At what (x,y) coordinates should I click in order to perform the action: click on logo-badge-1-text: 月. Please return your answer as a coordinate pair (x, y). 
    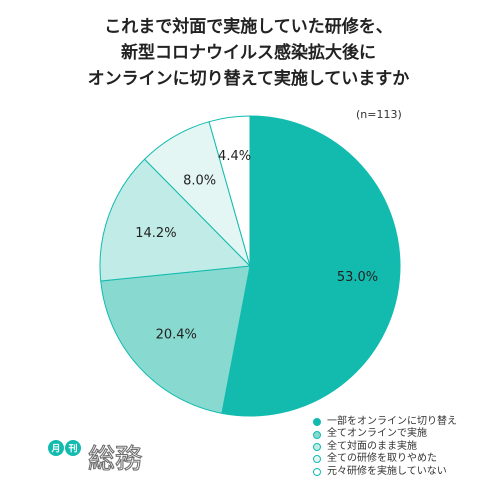
    Looking at the image, I should click on (55, 449).